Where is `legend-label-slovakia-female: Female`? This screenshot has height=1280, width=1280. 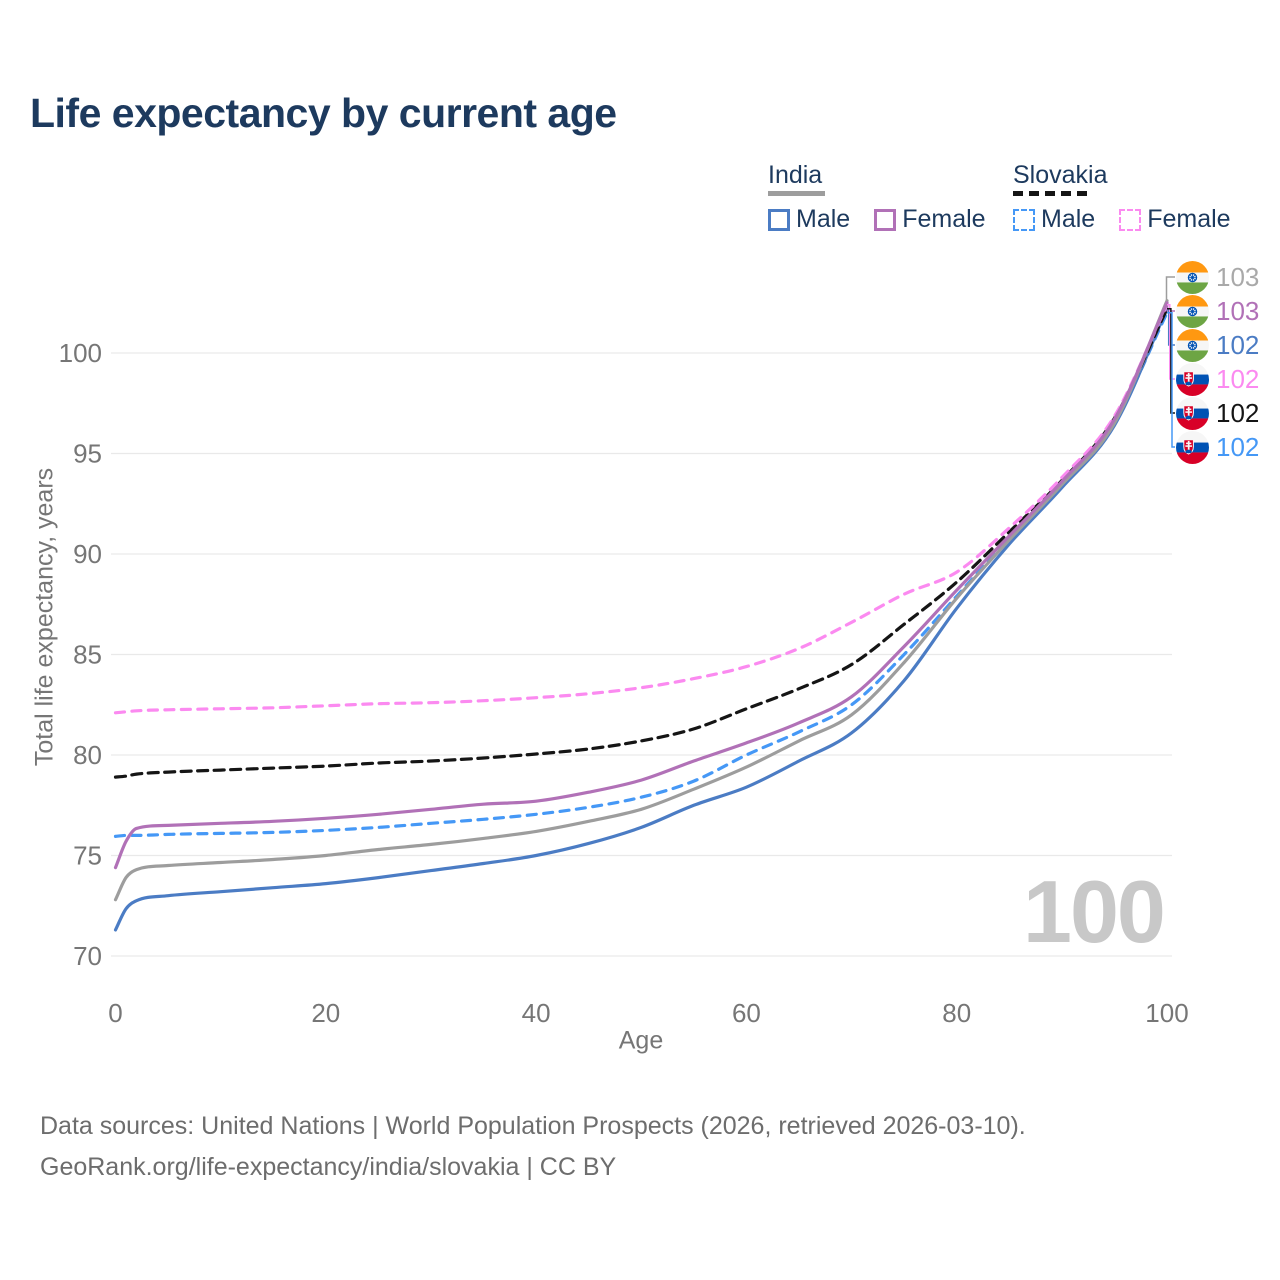
legend-label-slovakia-female: Female is located at coordinates (1189, 219).